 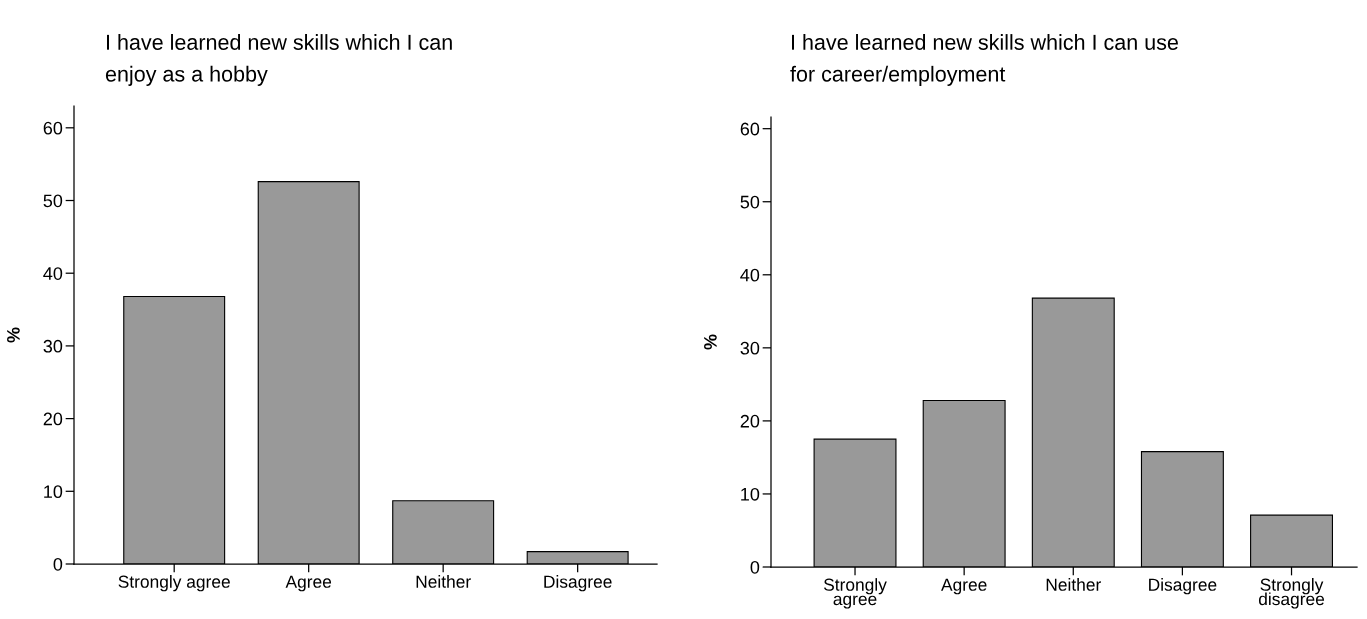 What do you see at coordinates (984, 60) in the screenshot?
I see `chart-title: I have learned new skills which I can use for career/employment` at bounding box center [984, 60].